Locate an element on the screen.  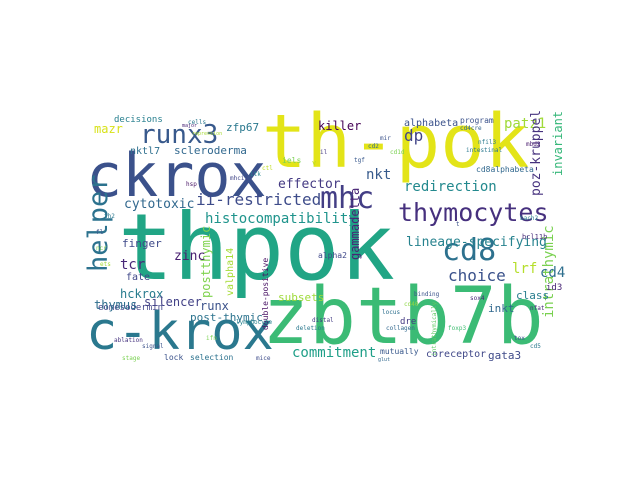
word-cytotoxic: cytotoxic is located at coordinates (159, 204).